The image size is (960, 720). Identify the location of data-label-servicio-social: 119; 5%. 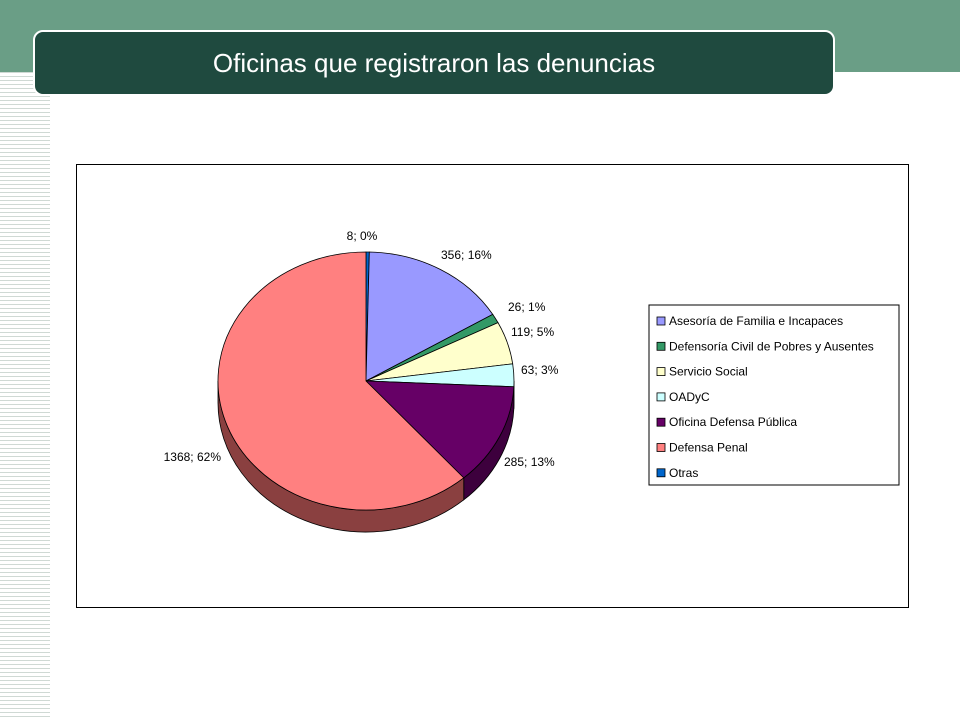
(532, 332).